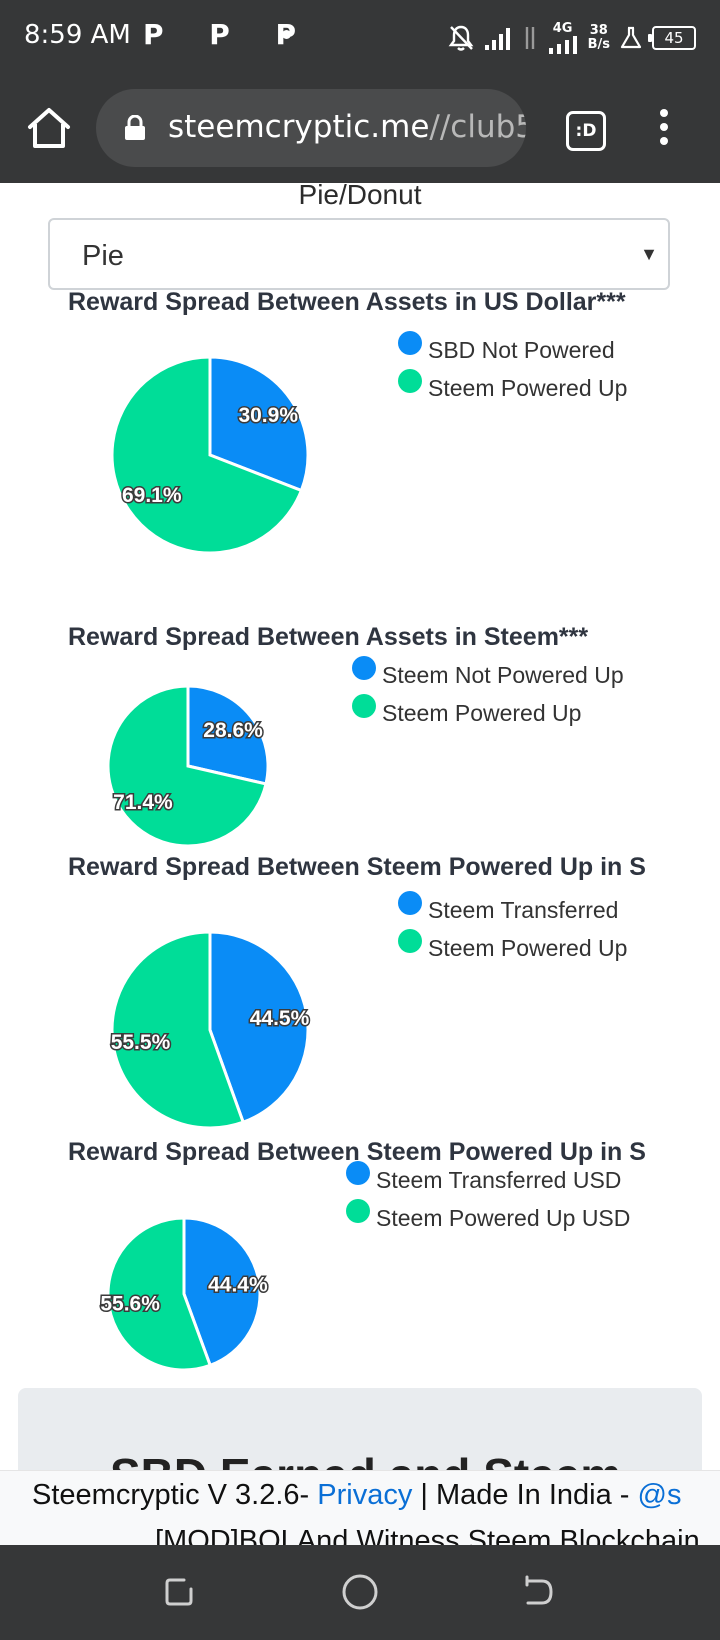 Image resolution: width=720 pixels, height=1640 pixels. I want to click on bell-off-icon, so click(460, 38).